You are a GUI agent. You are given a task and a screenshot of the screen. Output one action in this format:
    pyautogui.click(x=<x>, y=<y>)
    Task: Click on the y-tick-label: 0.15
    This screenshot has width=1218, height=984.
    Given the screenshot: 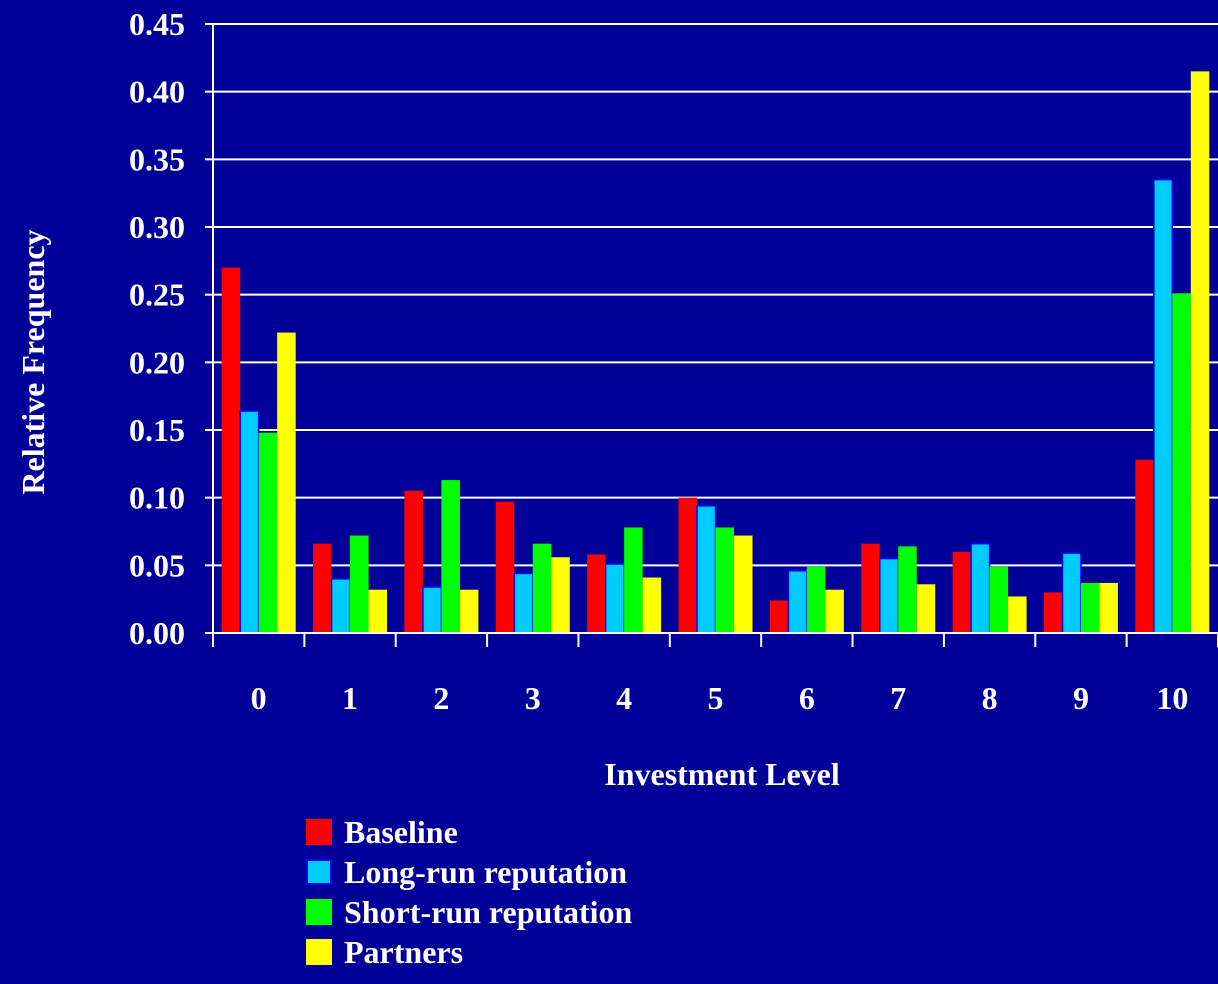 What is the action you would take?
    pyautogui.click(x=157, y=430)
    